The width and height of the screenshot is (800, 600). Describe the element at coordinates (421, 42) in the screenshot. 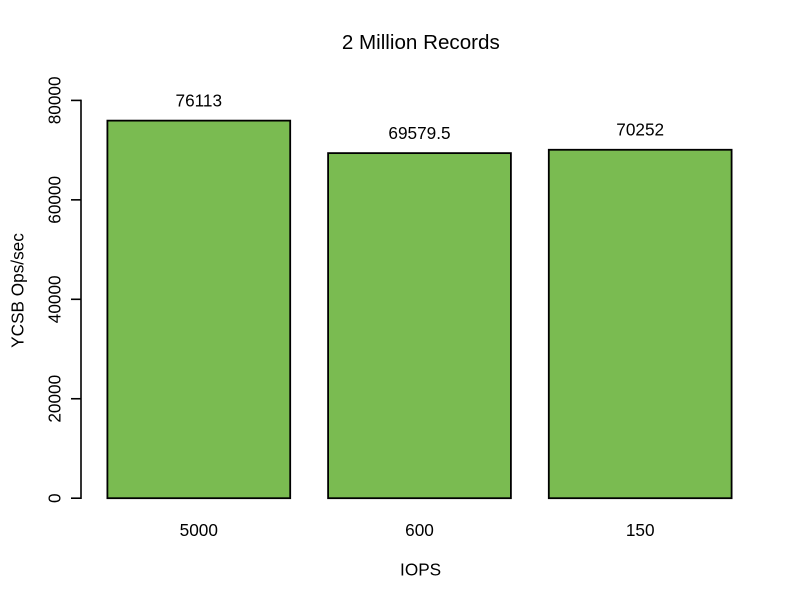

I see `chart-title: 2 Million Records` at that location.